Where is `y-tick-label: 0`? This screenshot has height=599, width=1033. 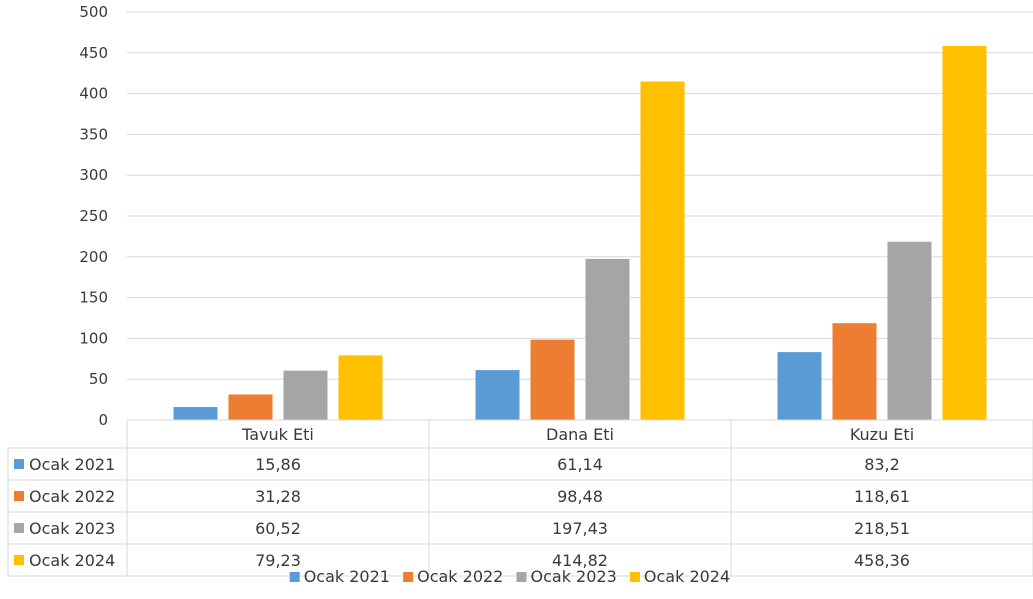
y-tick-label: 0 is located at coordinates (103, 420).